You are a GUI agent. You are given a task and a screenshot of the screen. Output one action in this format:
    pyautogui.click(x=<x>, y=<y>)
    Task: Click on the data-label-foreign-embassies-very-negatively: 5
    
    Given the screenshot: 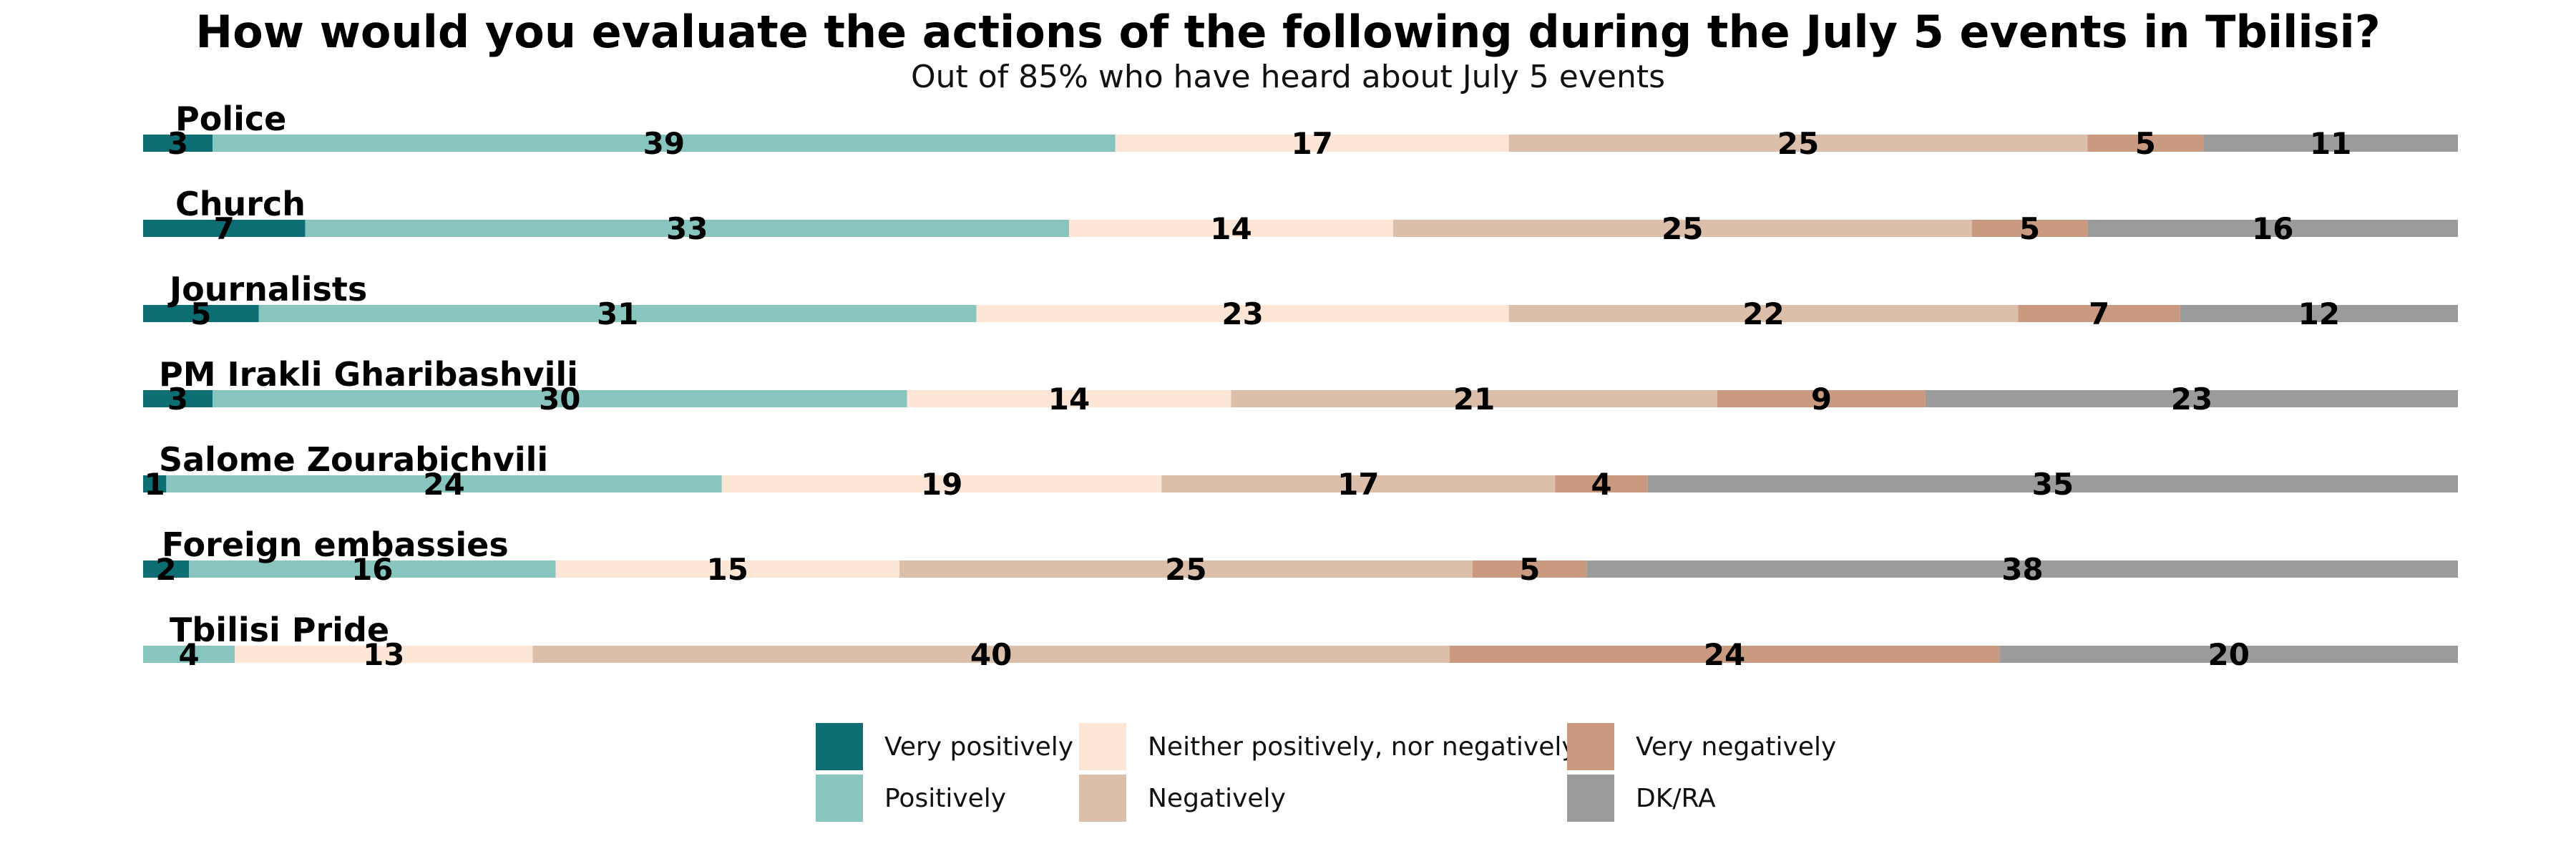 What is the action you would take?
    pyautogui.click(x=1529, y=569)
    